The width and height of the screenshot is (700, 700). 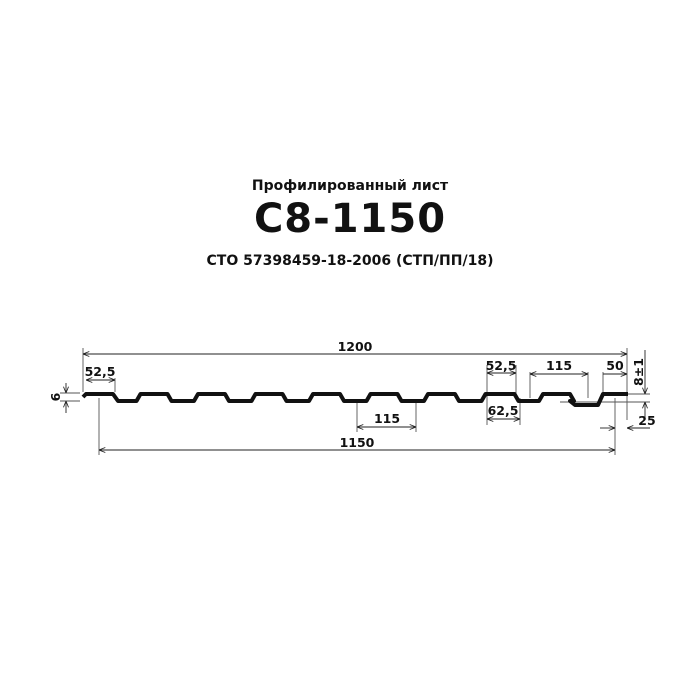 I want to click on drawing-subtitle: Профилированный лист, so click(x=350, y=186).